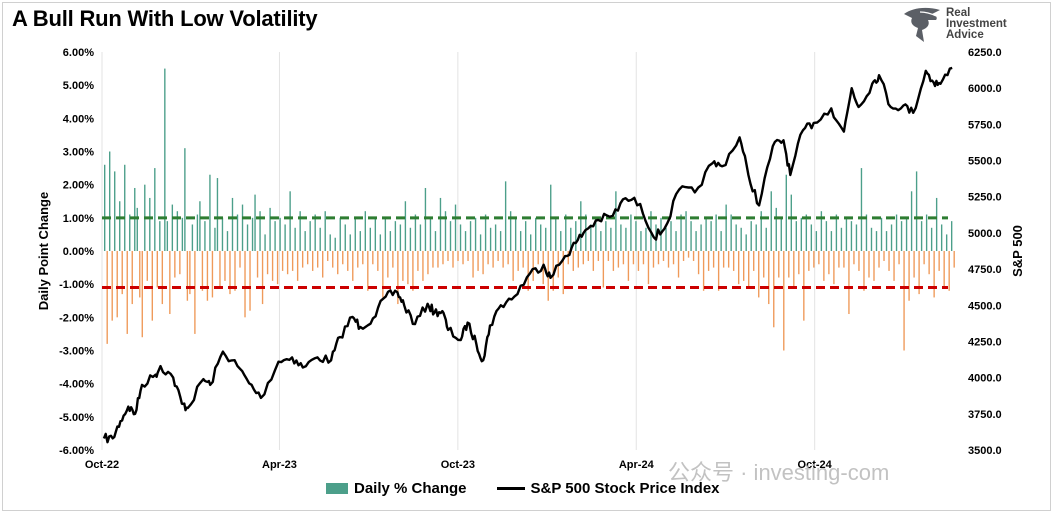  I want to click on brand-line-3: Advice, so click(965, 35).